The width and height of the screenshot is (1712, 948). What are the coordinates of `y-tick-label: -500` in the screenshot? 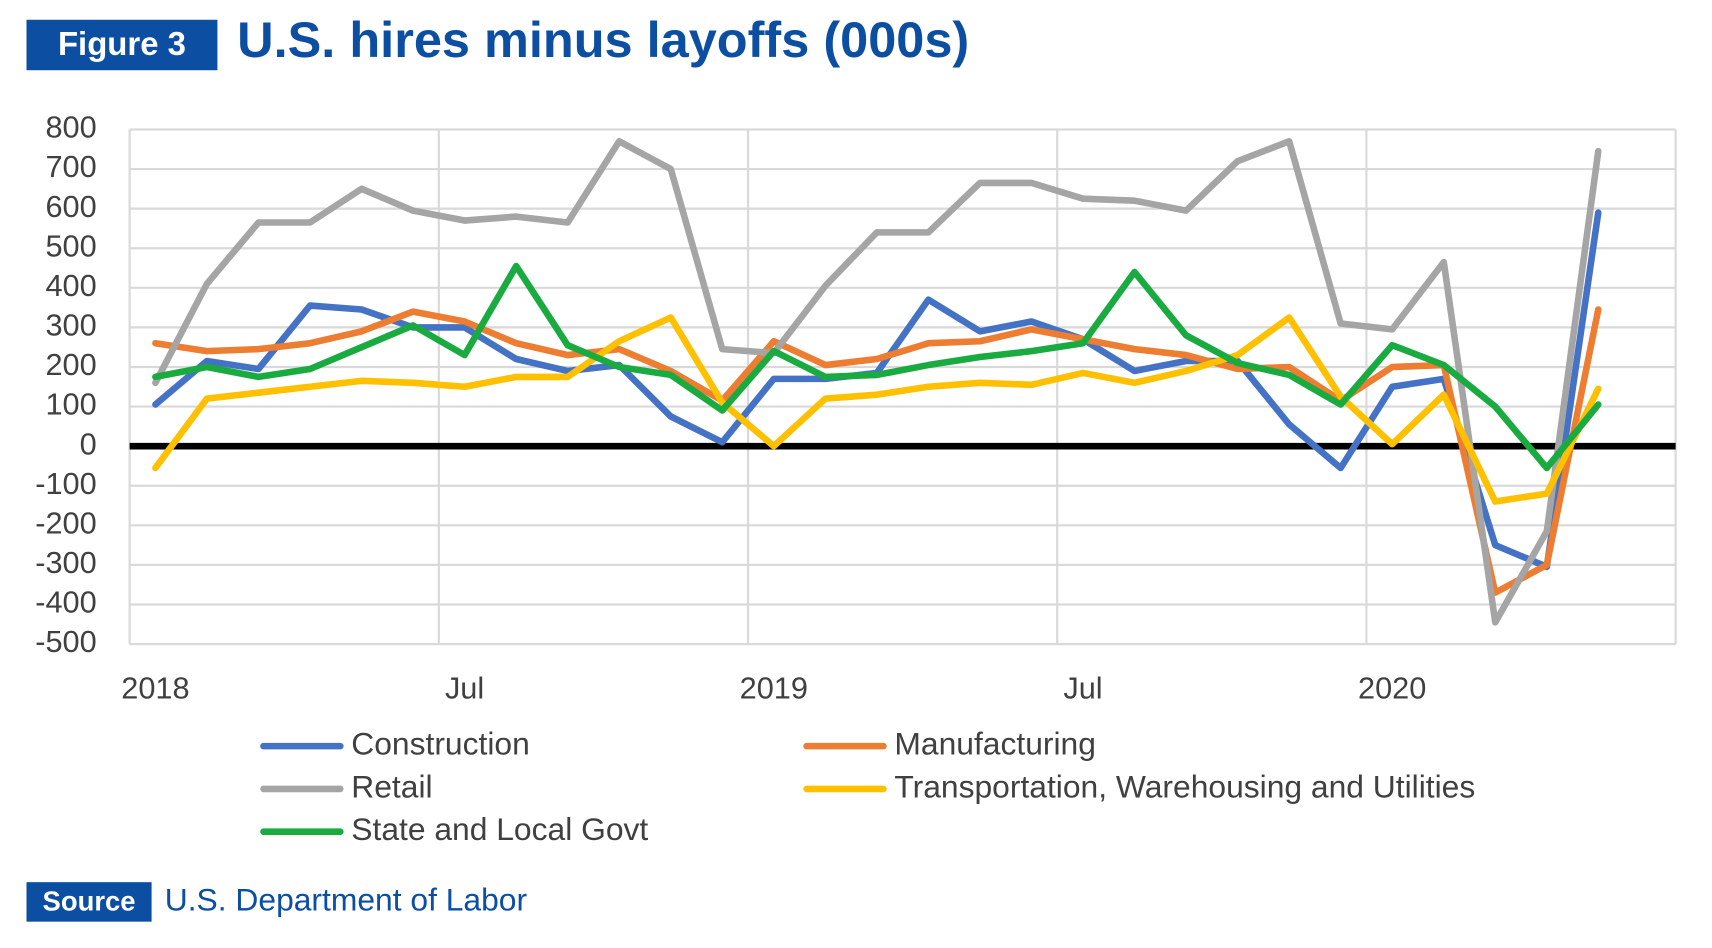 It's located at (65, 641).